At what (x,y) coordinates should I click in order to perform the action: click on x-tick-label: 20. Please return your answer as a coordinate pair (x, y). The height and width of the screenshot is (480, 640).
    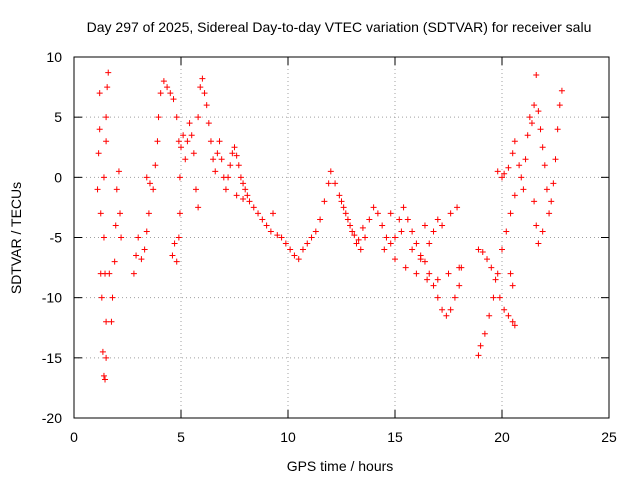
    Looking at the image, I should click on (502, 437).